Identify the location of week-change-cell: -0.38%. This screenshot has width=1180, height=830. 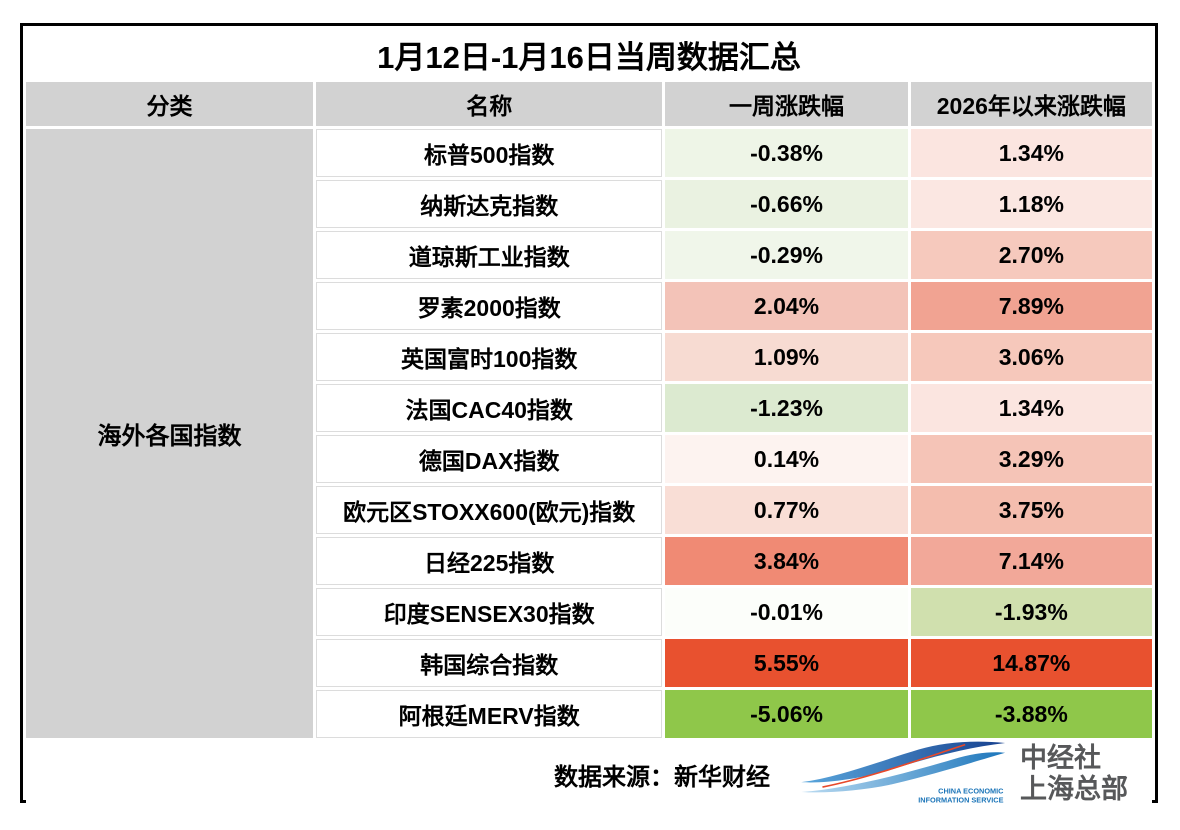
(786, 153).